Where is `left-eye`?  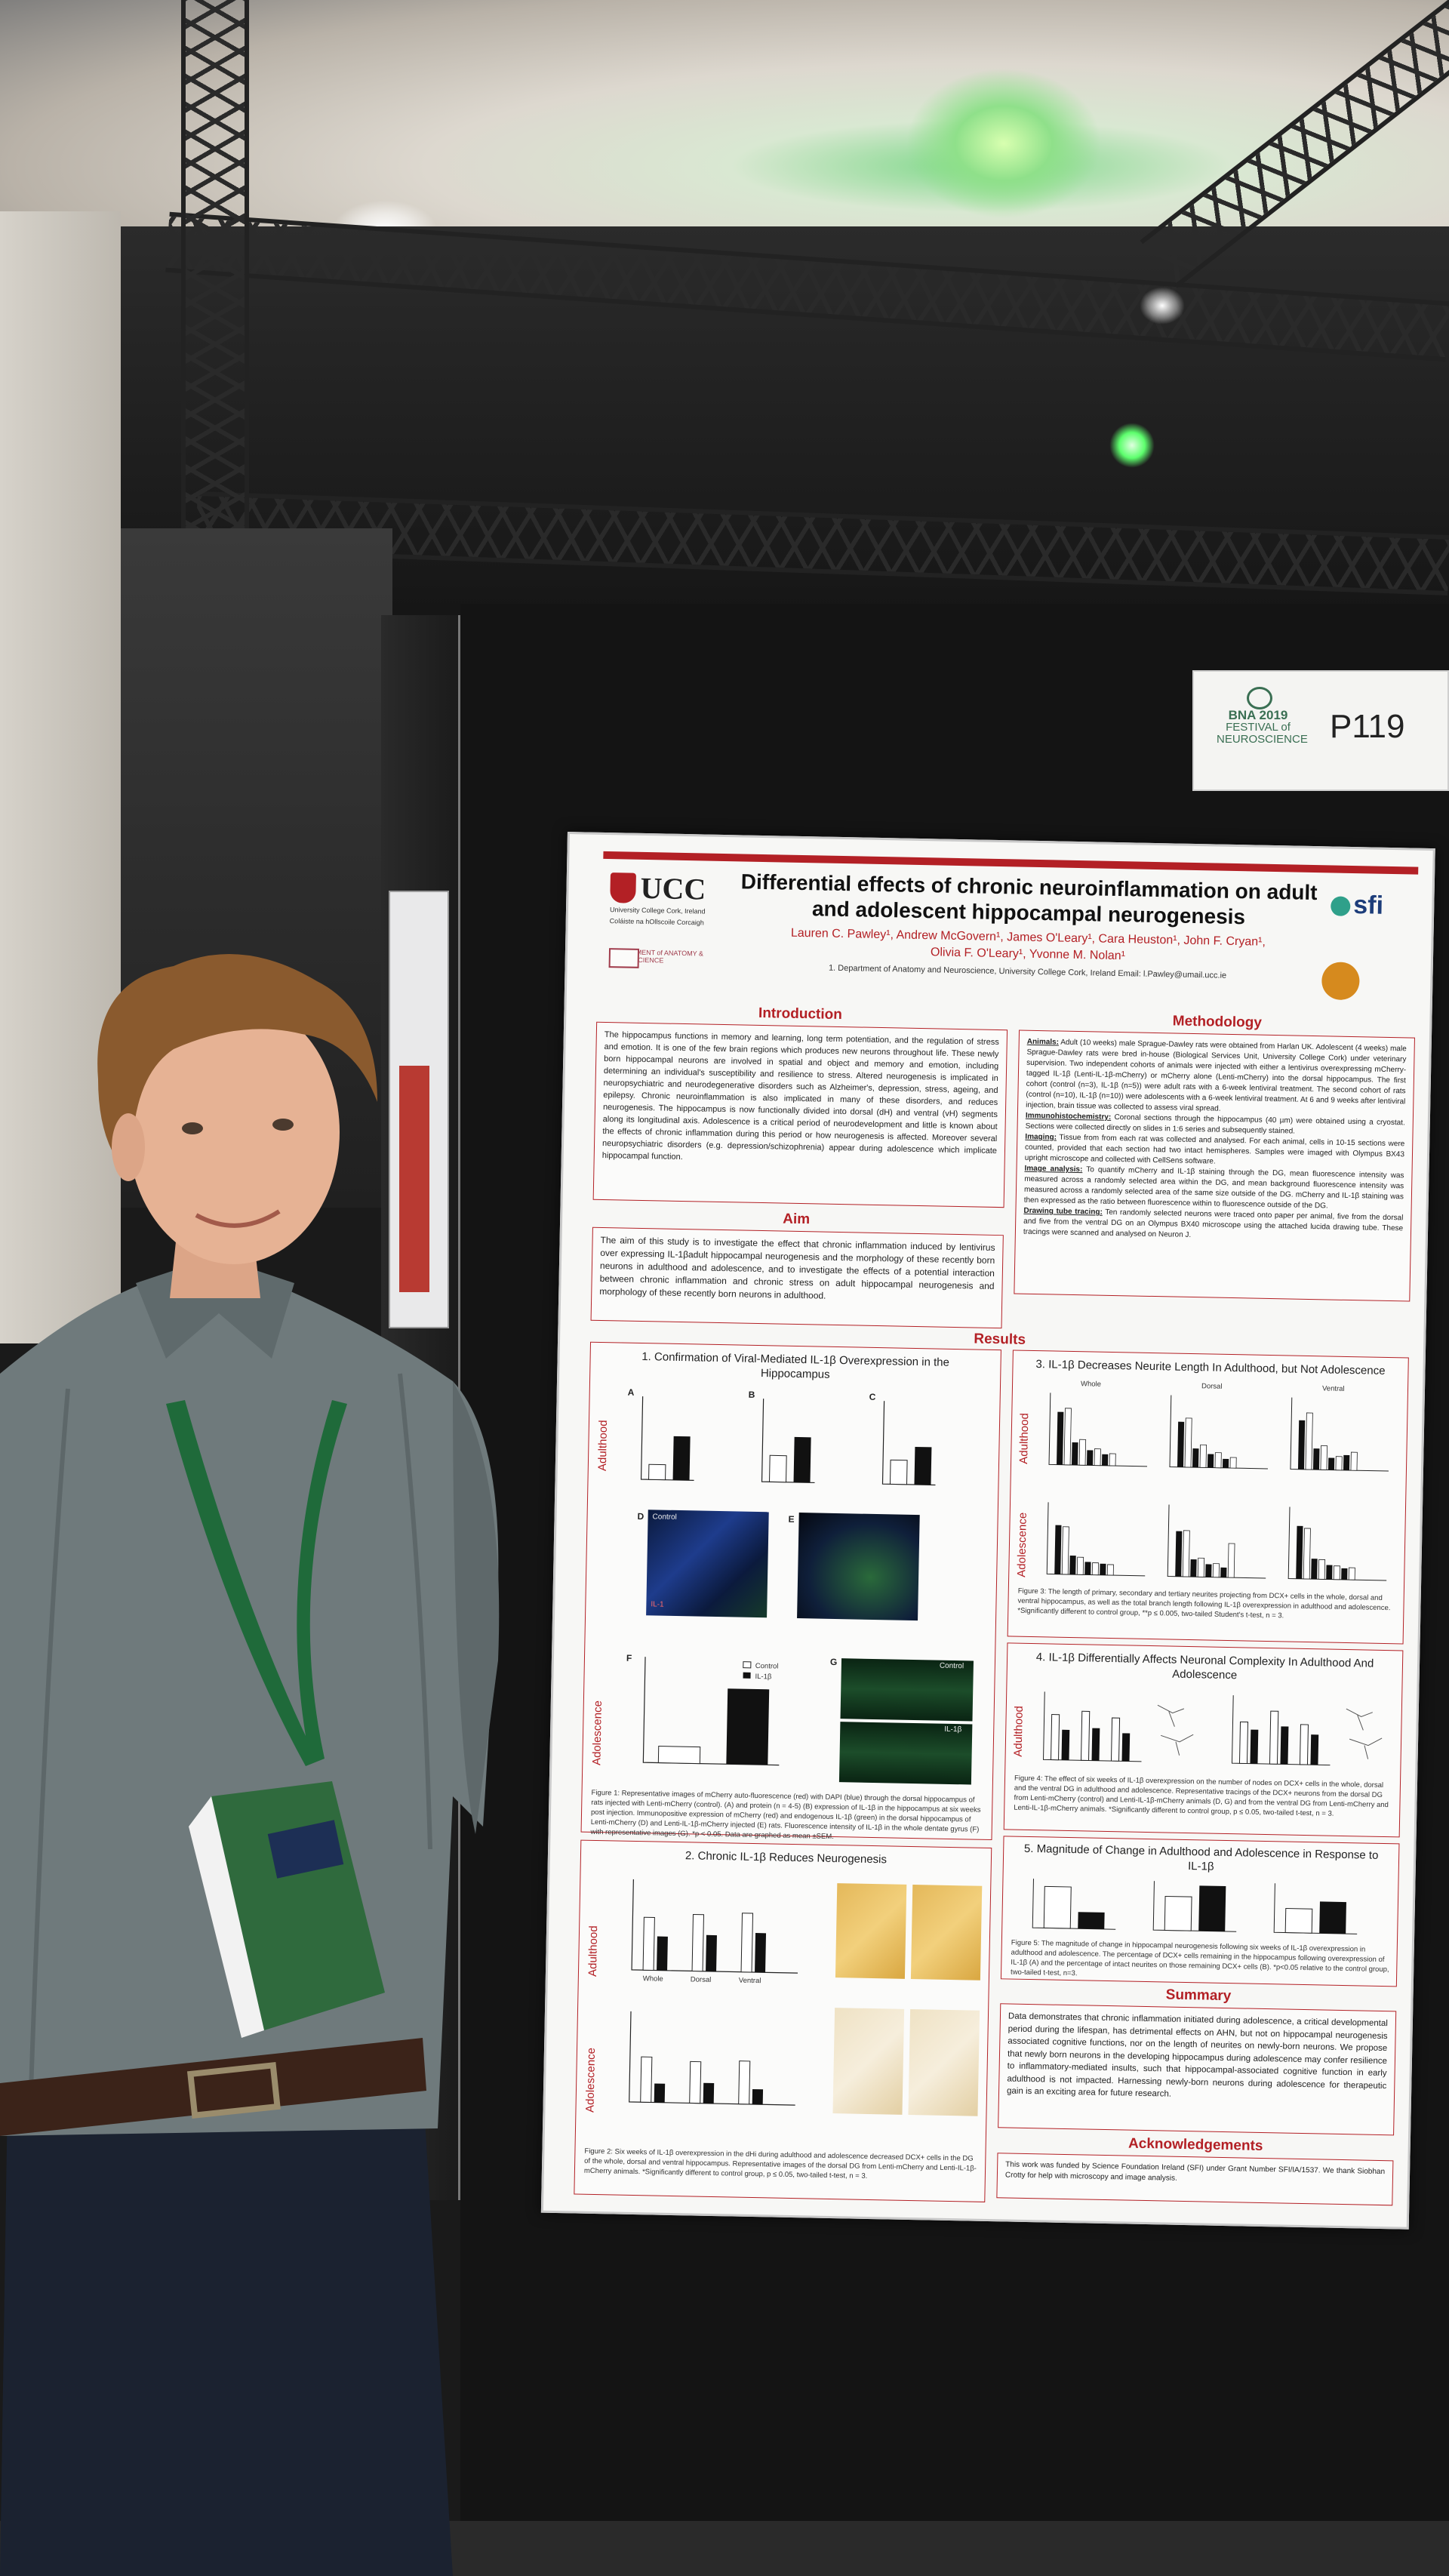
left-eye is located at coordinates (283, 1125).